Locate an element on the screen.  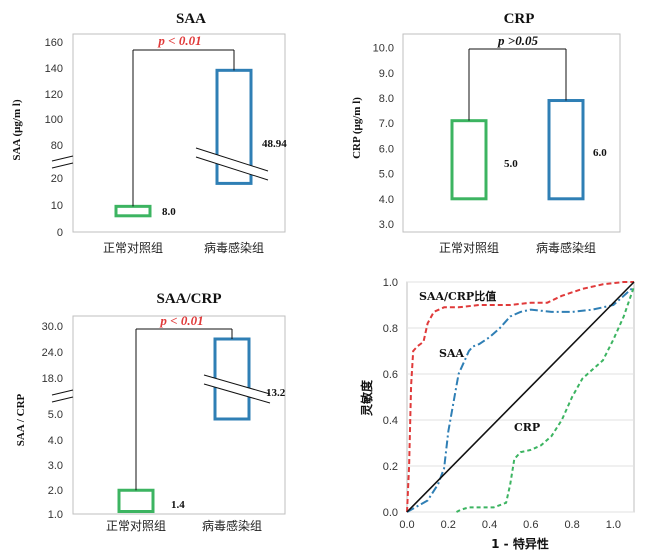
crp-y-tick-label: 8.0 is located at coordinates (386, 99).